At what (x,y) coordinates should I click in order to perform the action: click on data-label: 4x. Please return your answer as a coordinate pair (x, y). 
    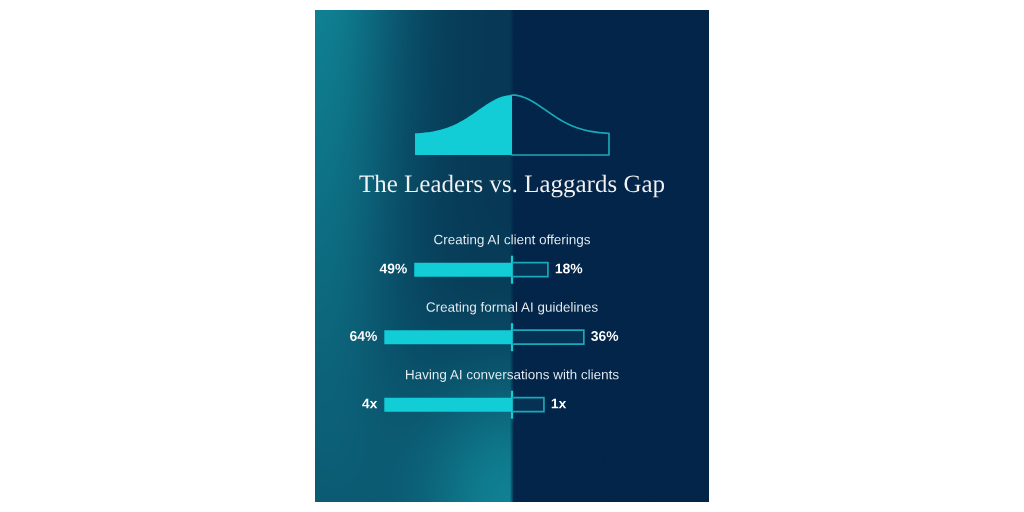
    Looking at the image, I should click on (370, 403).